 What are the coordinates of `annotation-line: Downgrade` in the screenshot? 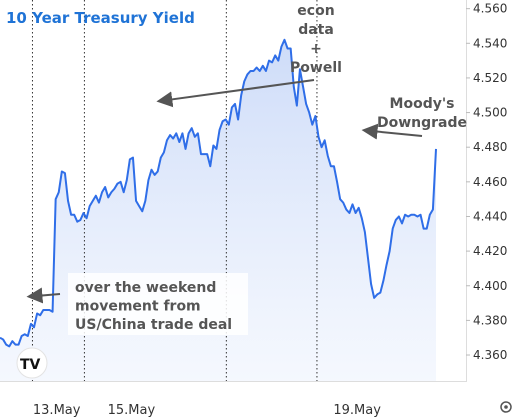 It's located at (422, 123).